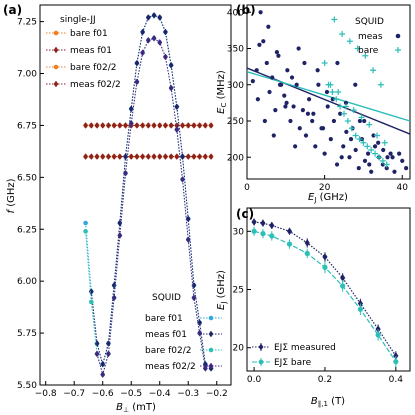 Image resolution: width=415 pixels, height=415 pixels. I want to click on y-tick-label: 5.50, so click(27, 386).